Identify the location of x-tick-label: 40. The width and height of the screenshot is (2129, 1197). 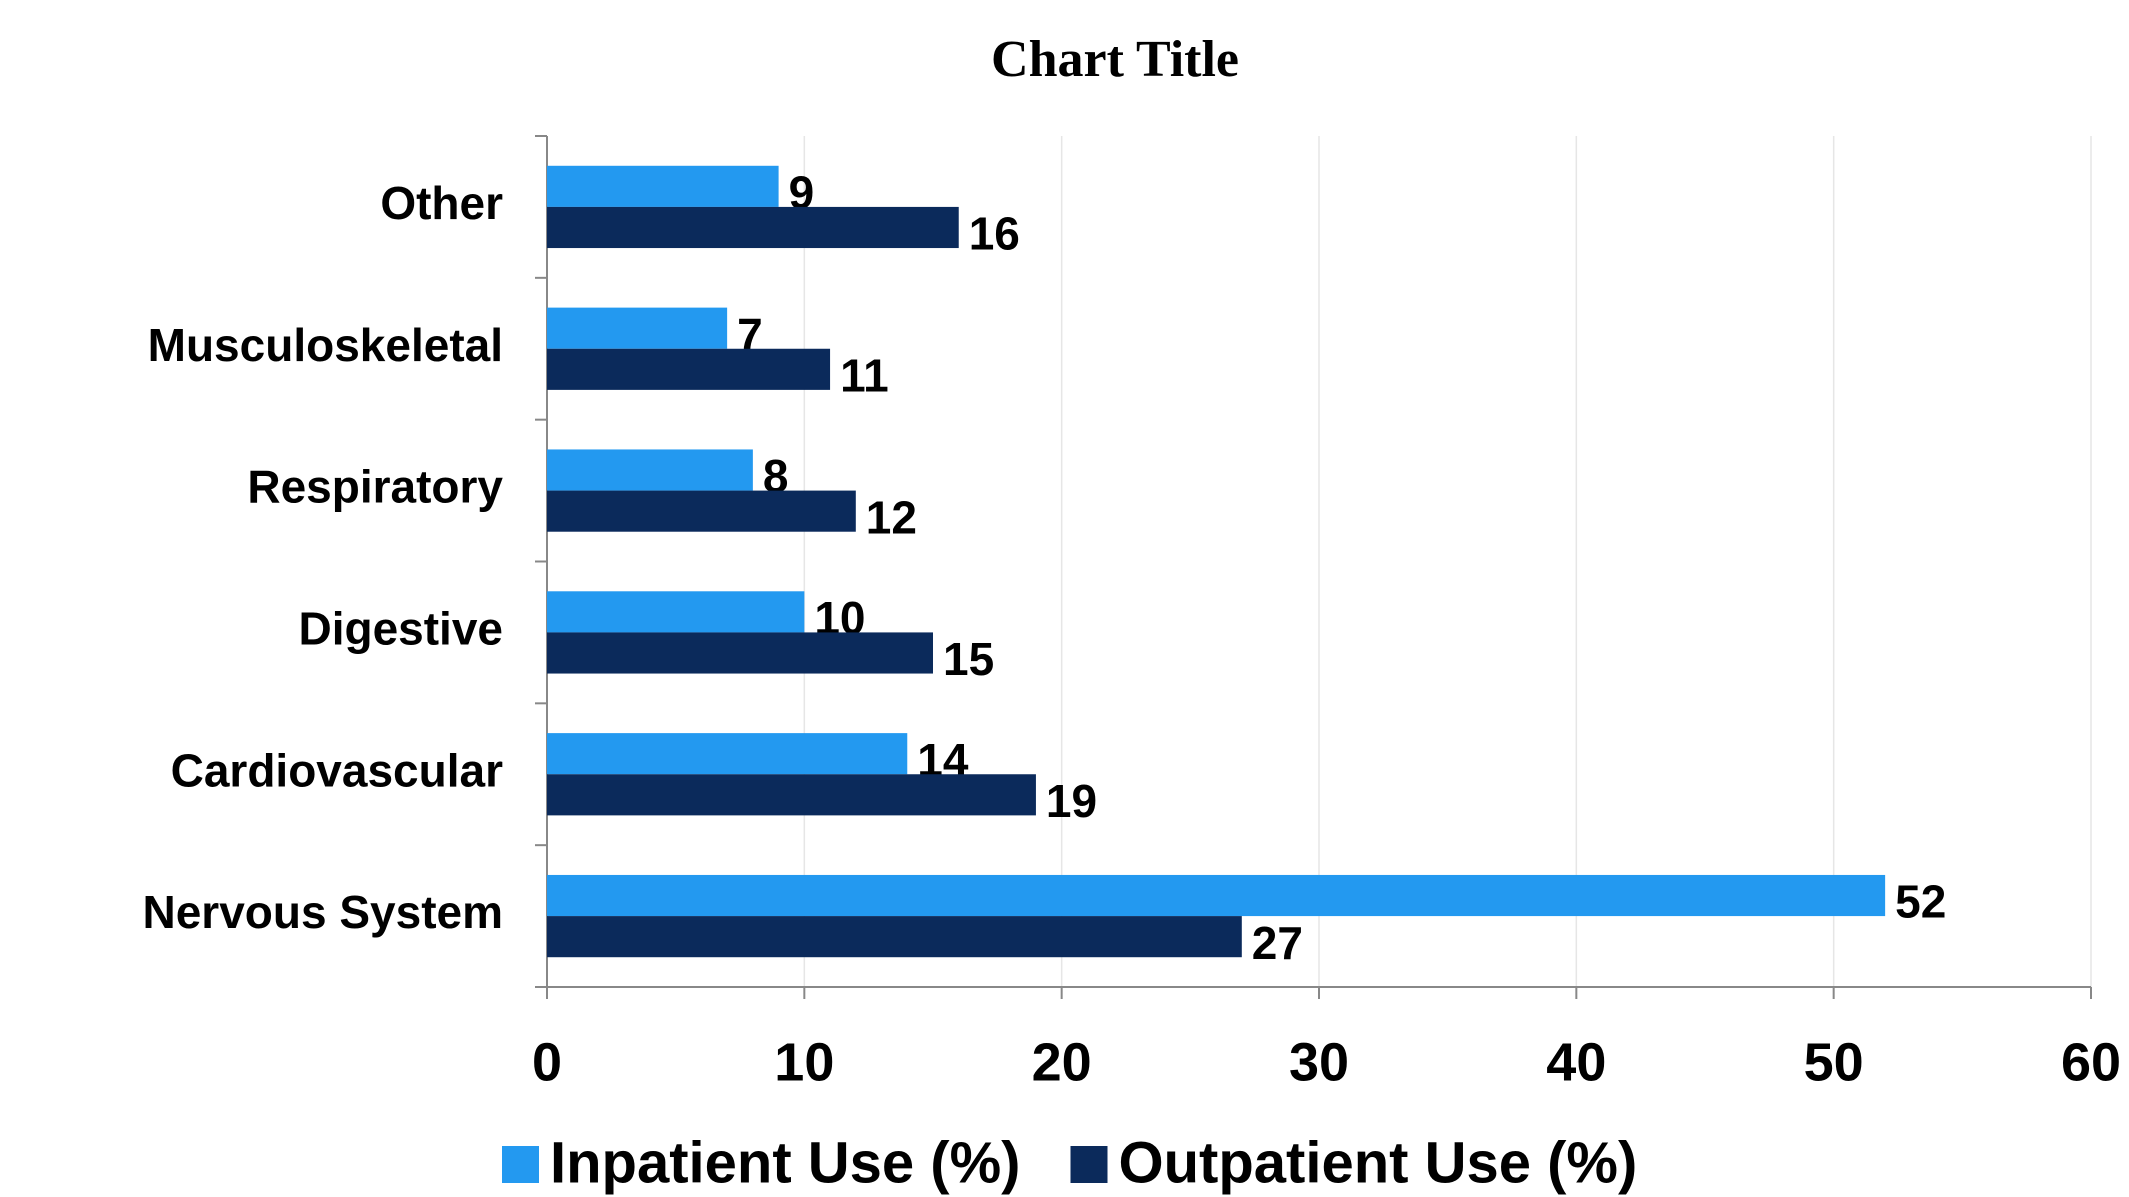
(1576, 1062).